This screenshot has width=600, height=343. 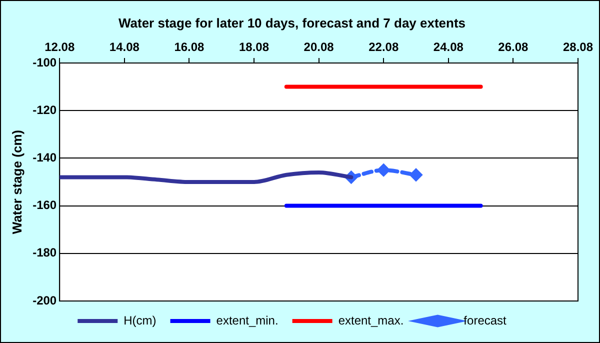 What do you see at coordinates (292, 22) in the screenshot?
I see `chart-title: Water stage for later 10 days, forecast and 7 day extents` at bounding box center [292, 22].